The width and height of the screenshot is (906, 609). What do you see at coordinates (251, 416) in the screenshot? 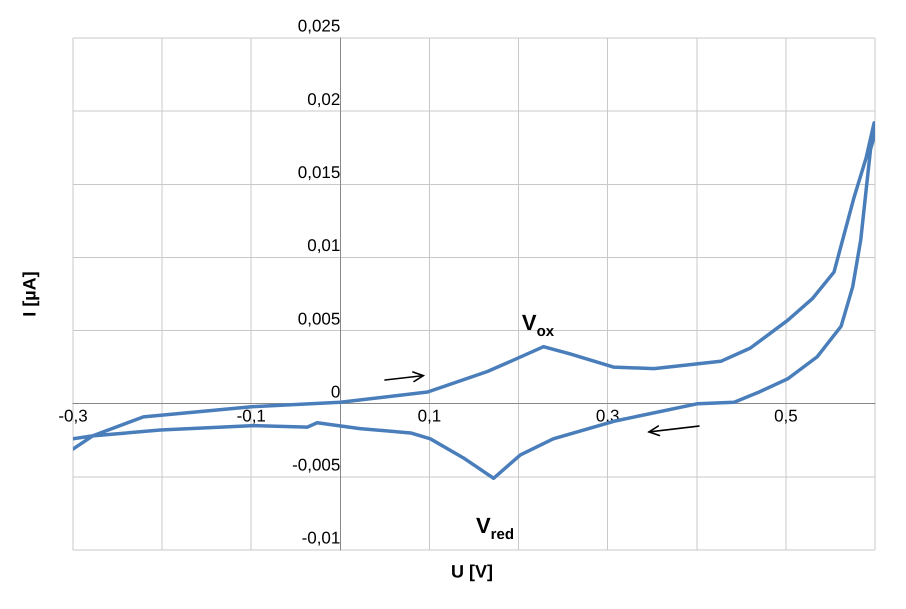
I see `x-tick-label: -0,1` at bounding box center [251, 416].